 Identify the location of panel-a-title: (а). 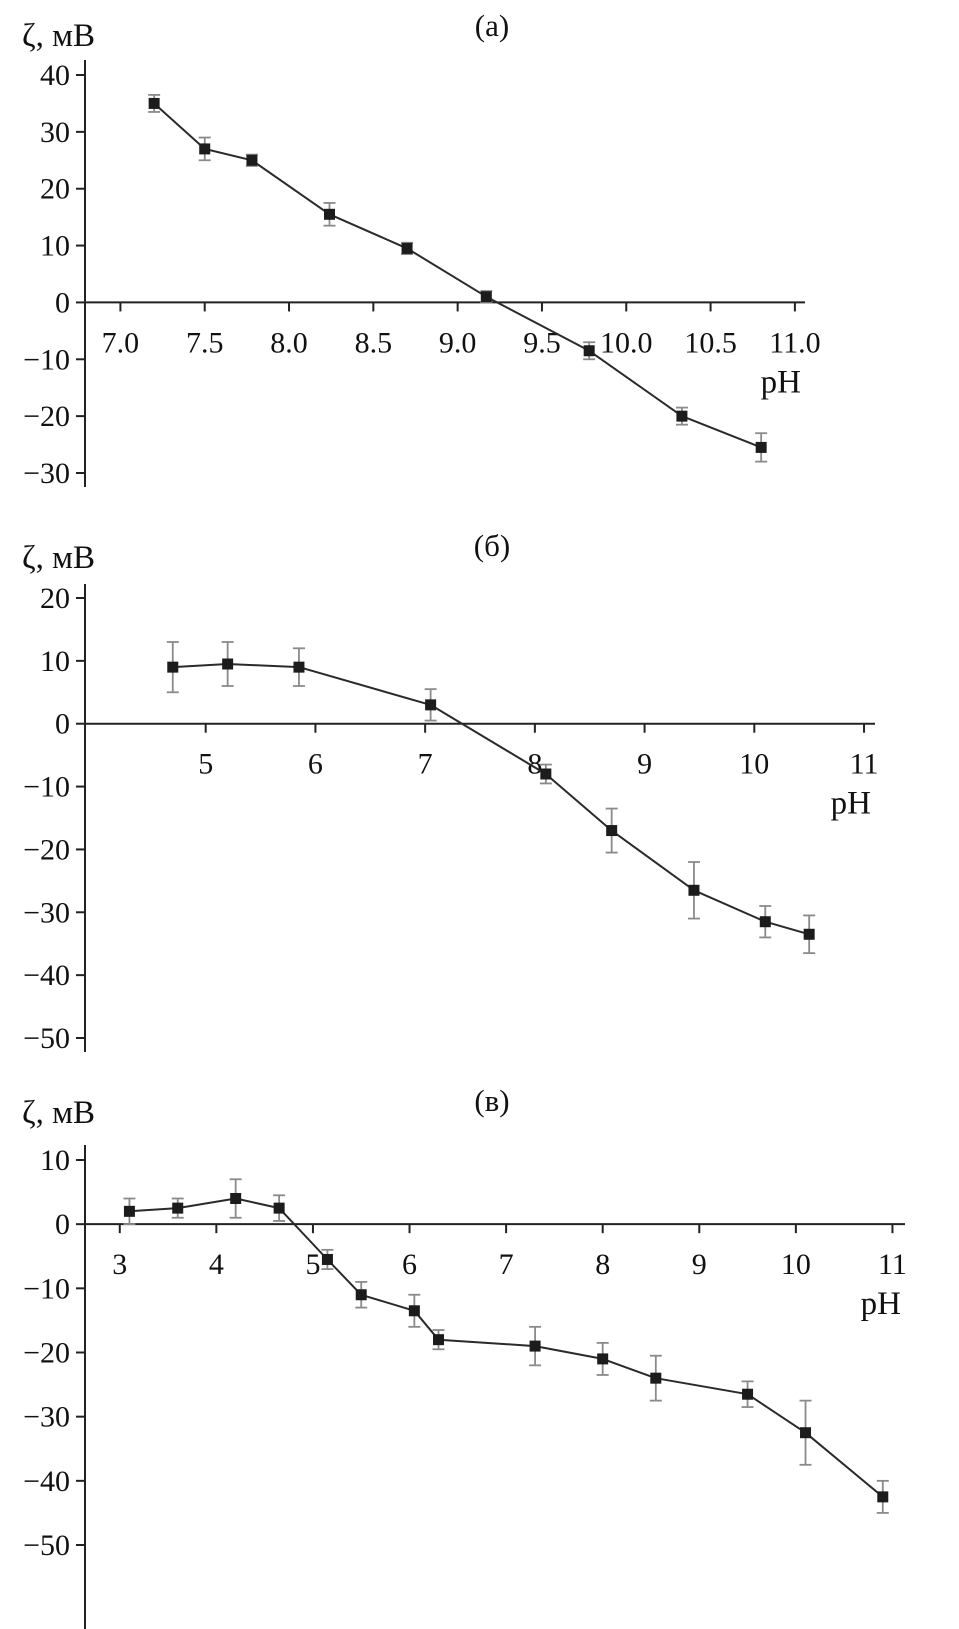
(492, 25).